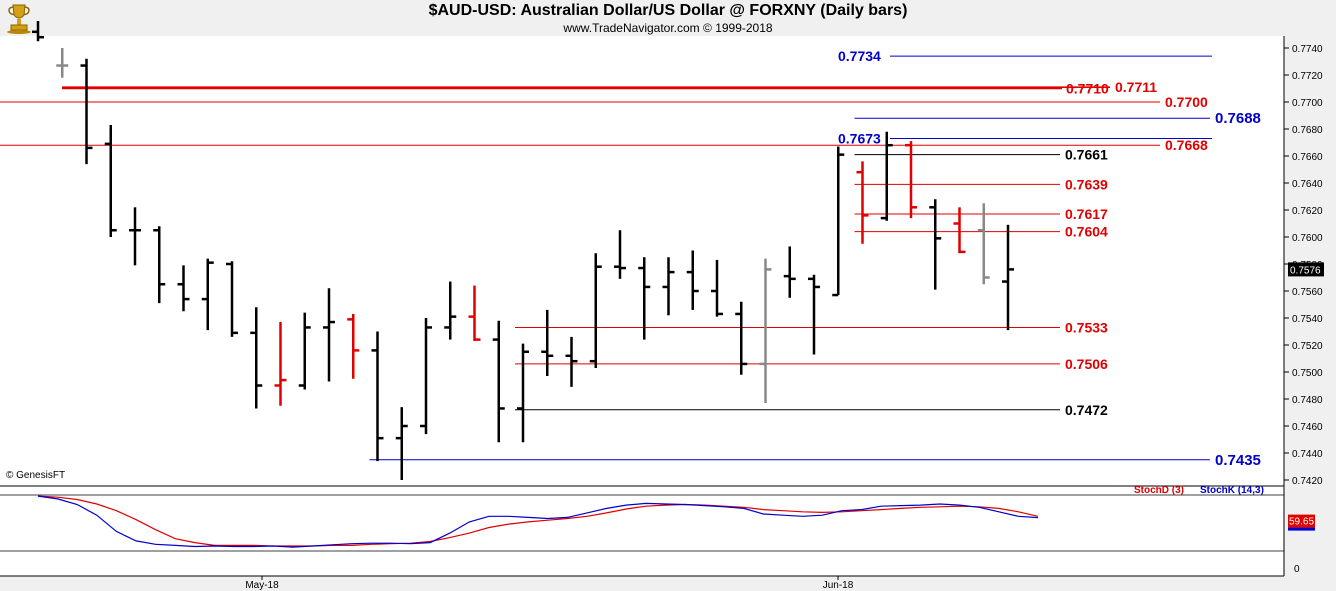 This screenshot has height=591, width=1336. What do you see at coordinates (1307, 157) in the screenshot?
I see `y-tick-label: 0.7660` at bounding box center [1307, 157].